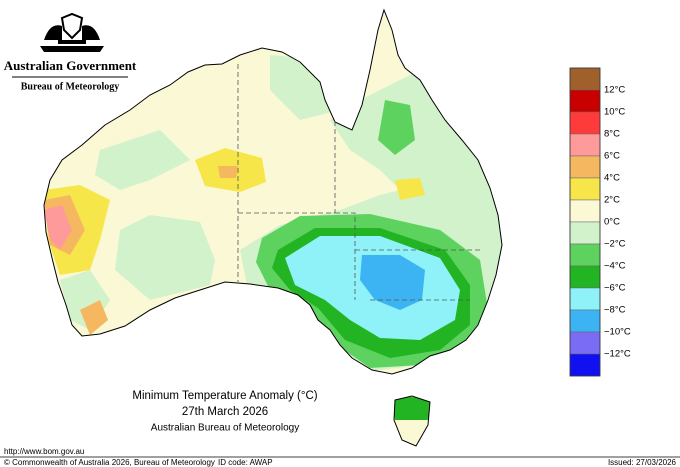  I want to click on government-name: Australian Government, so click(70, 65).